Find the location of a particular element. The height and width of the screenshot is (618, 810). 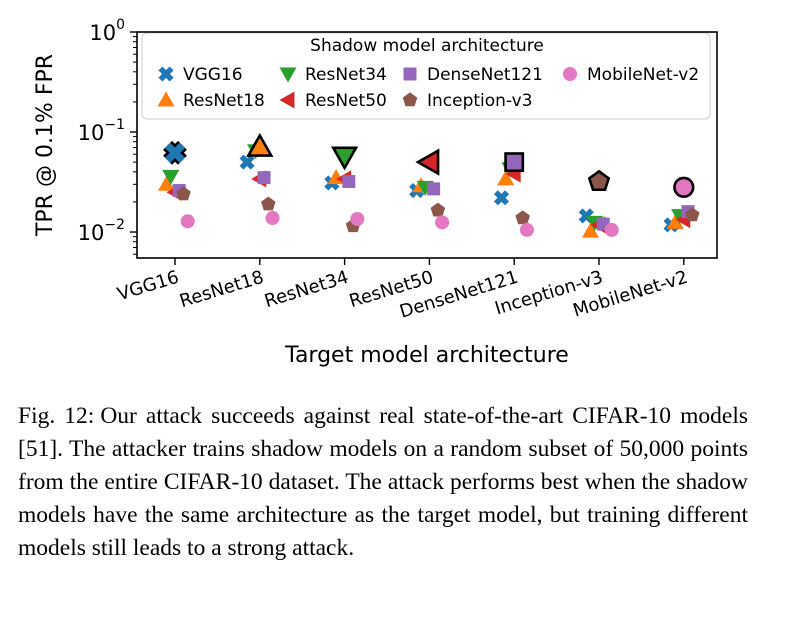

legend-label-vgg16: VGG16 is located at coordinates (213, 75).